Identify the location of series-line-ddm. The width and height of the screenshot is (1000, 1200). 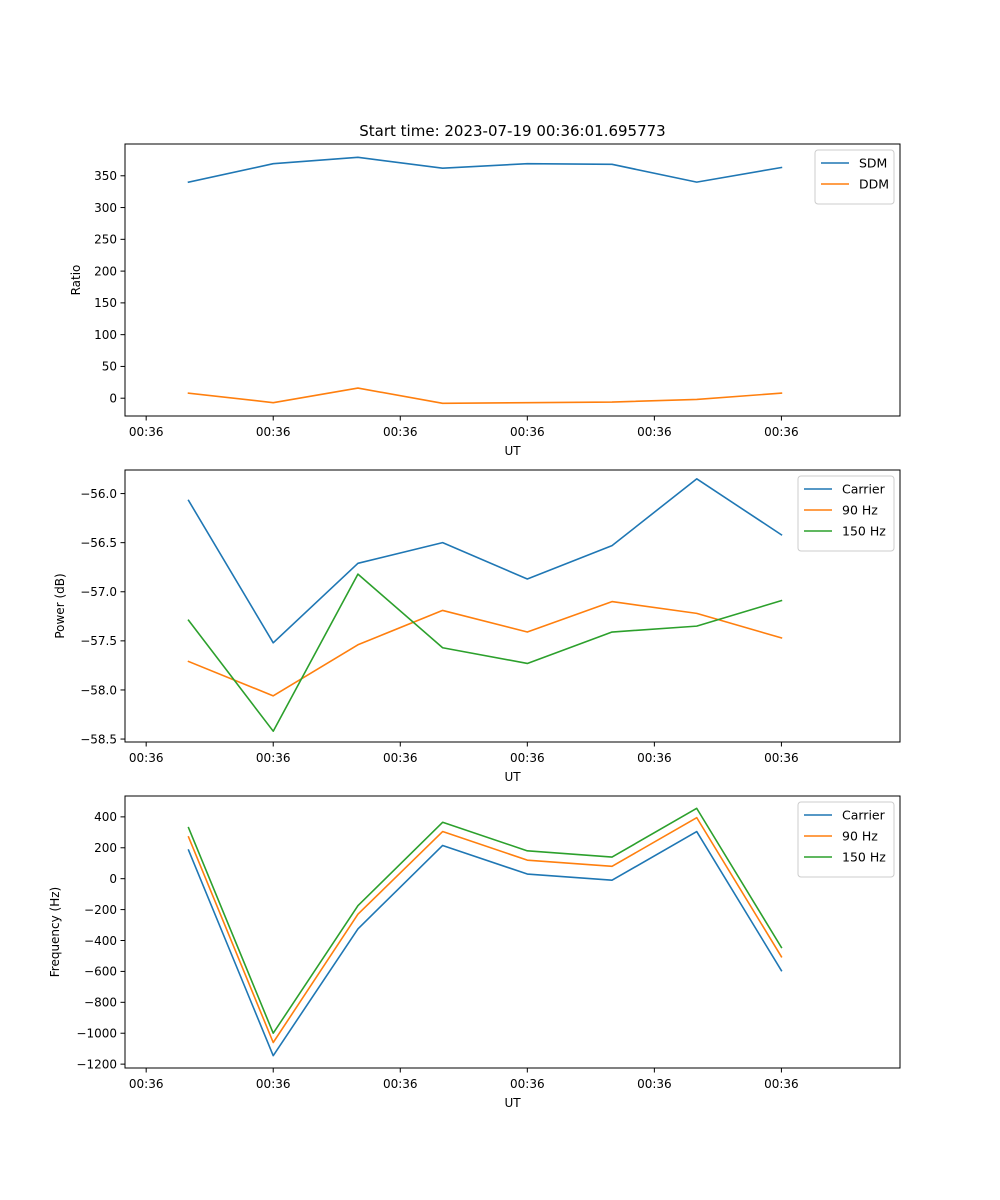
(485, 396).